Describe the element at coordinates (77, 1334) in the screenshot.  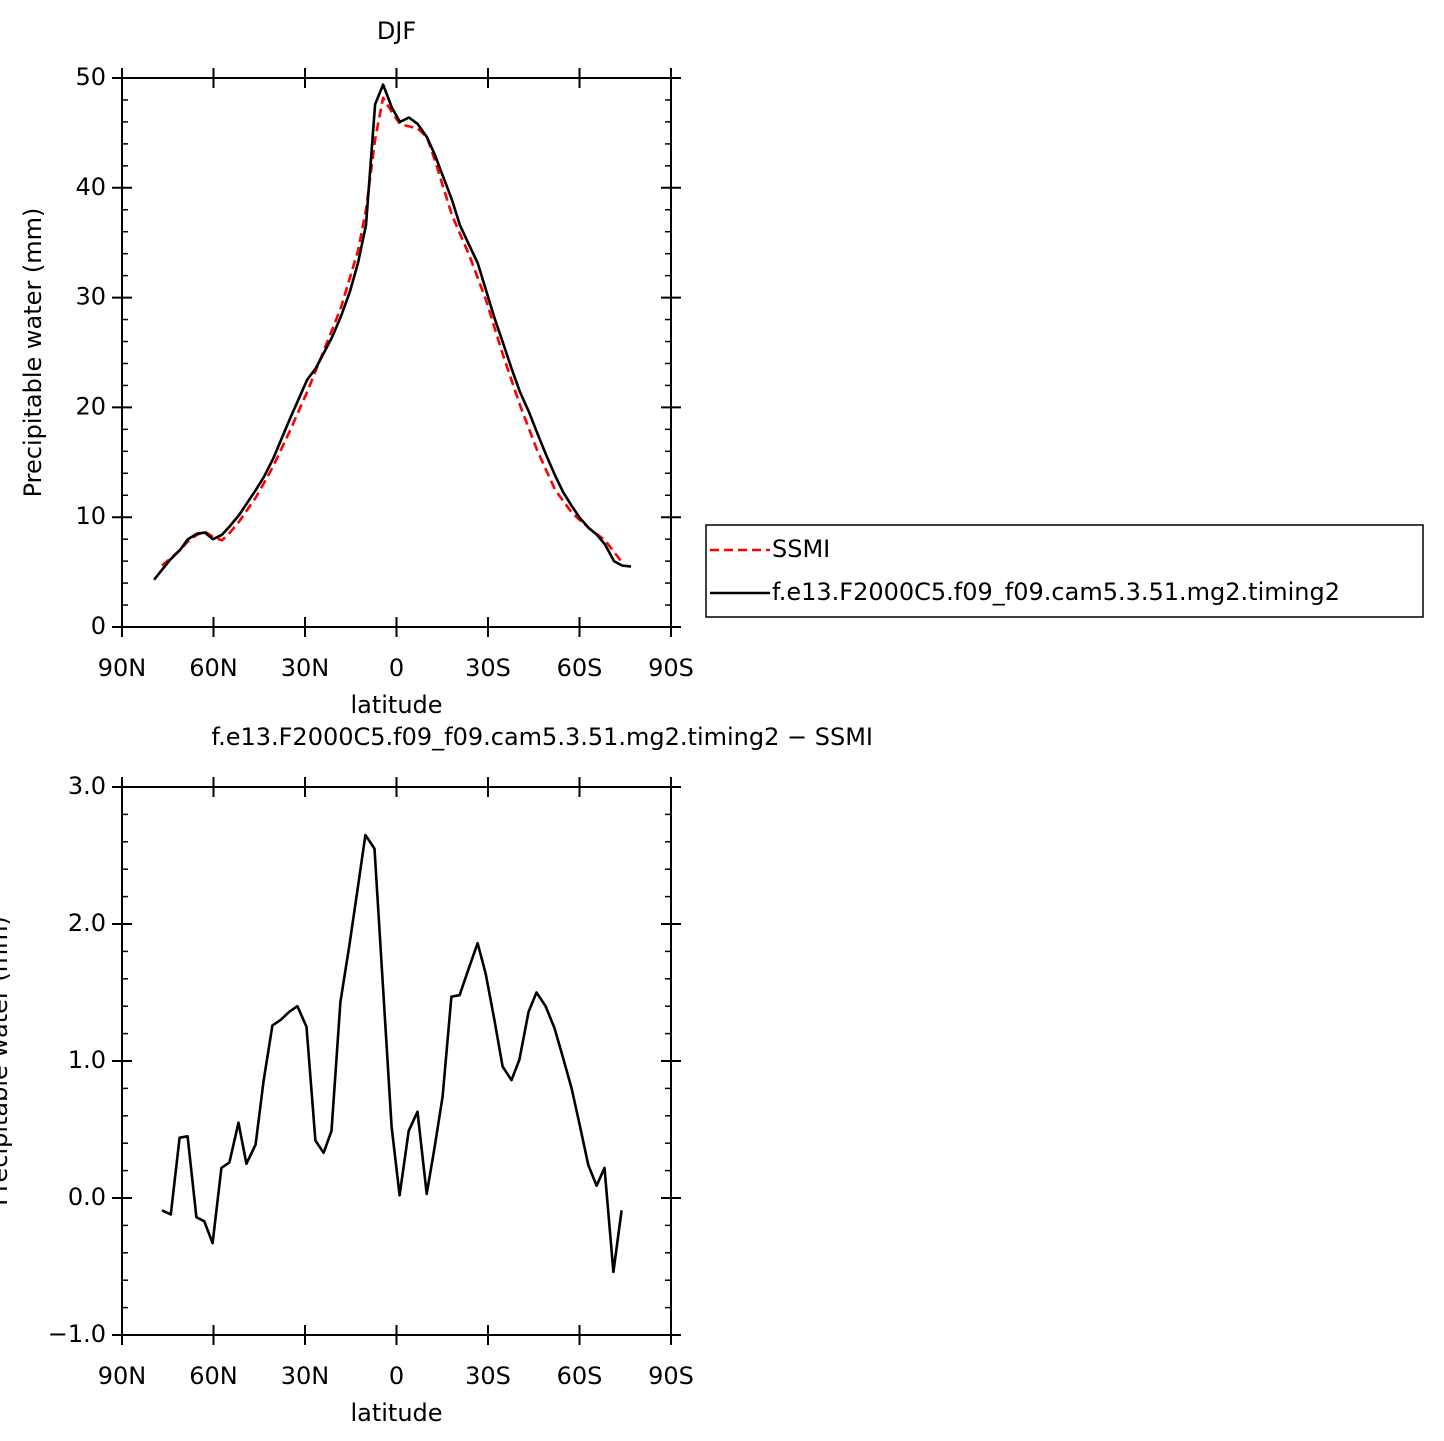
I see `y-tick-label: −1.0` at that location.